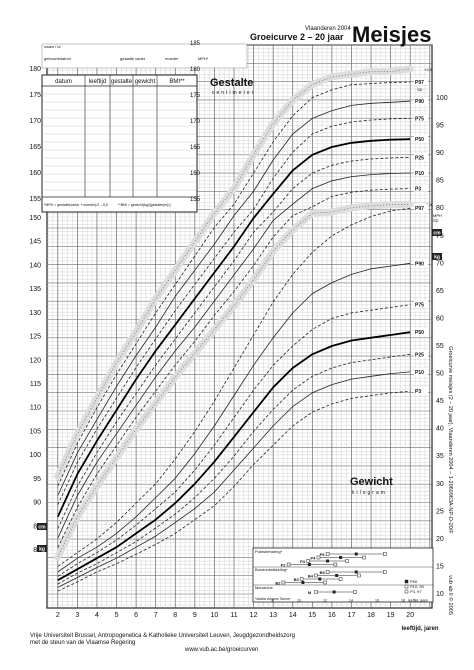  Describe the element at coordinates (195, 200) in the screenshot. I see `height-upper-tick-155: 155` at that location.